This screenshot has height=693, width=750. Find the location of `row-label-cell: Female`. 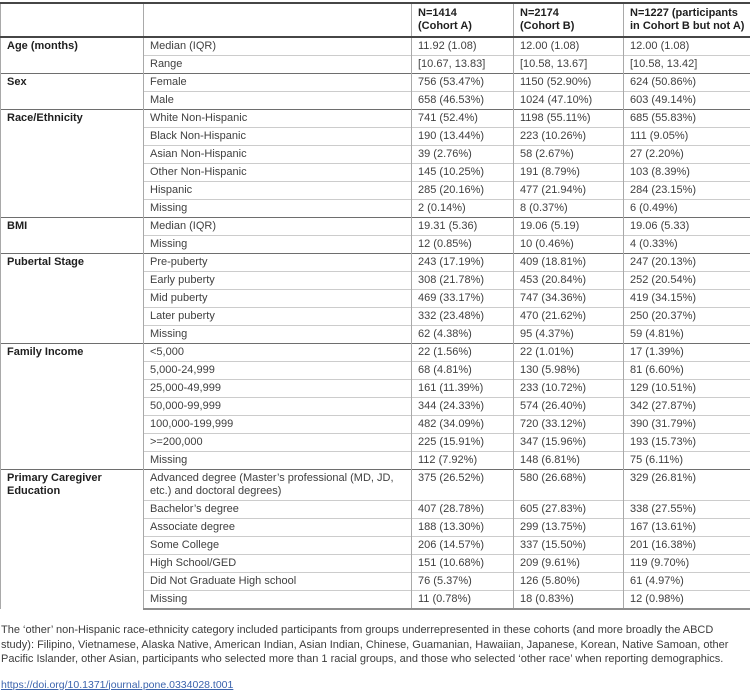

row-label-cell: Female is located at coordinates (278, 83).